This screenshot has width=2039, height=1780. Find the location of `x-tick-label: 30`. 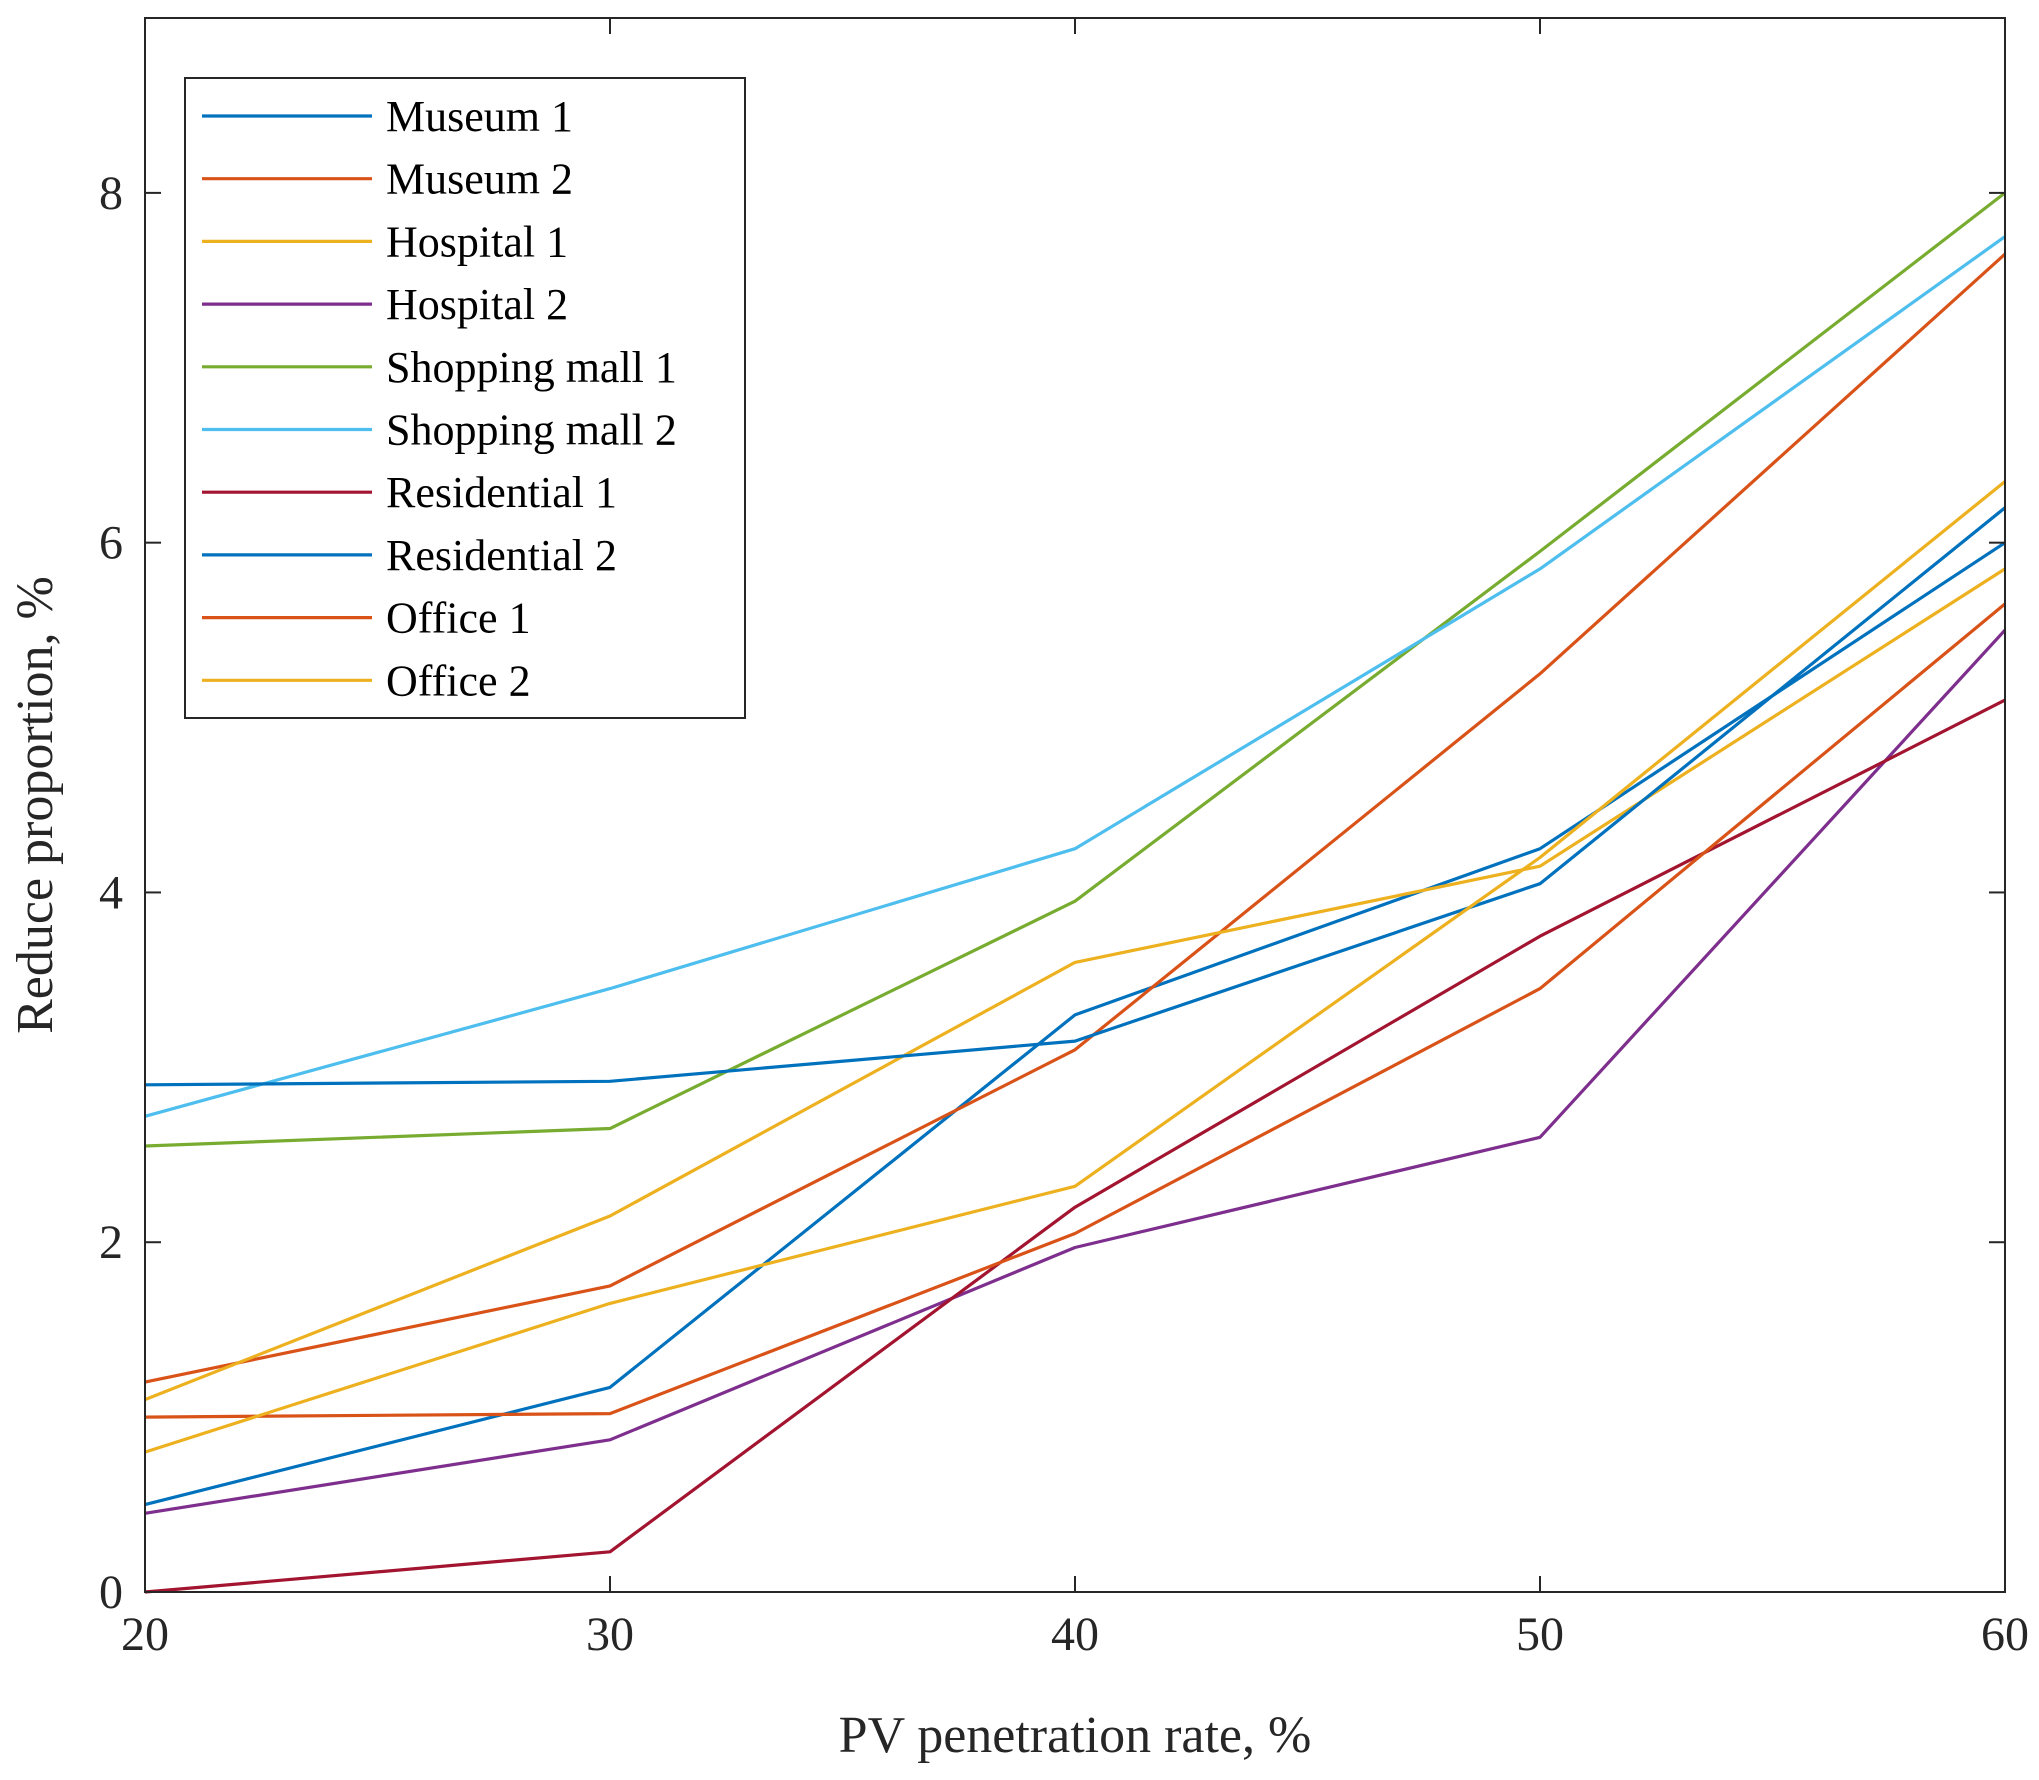

x-tick-label: 30 is located at coordinates (610, 1634).